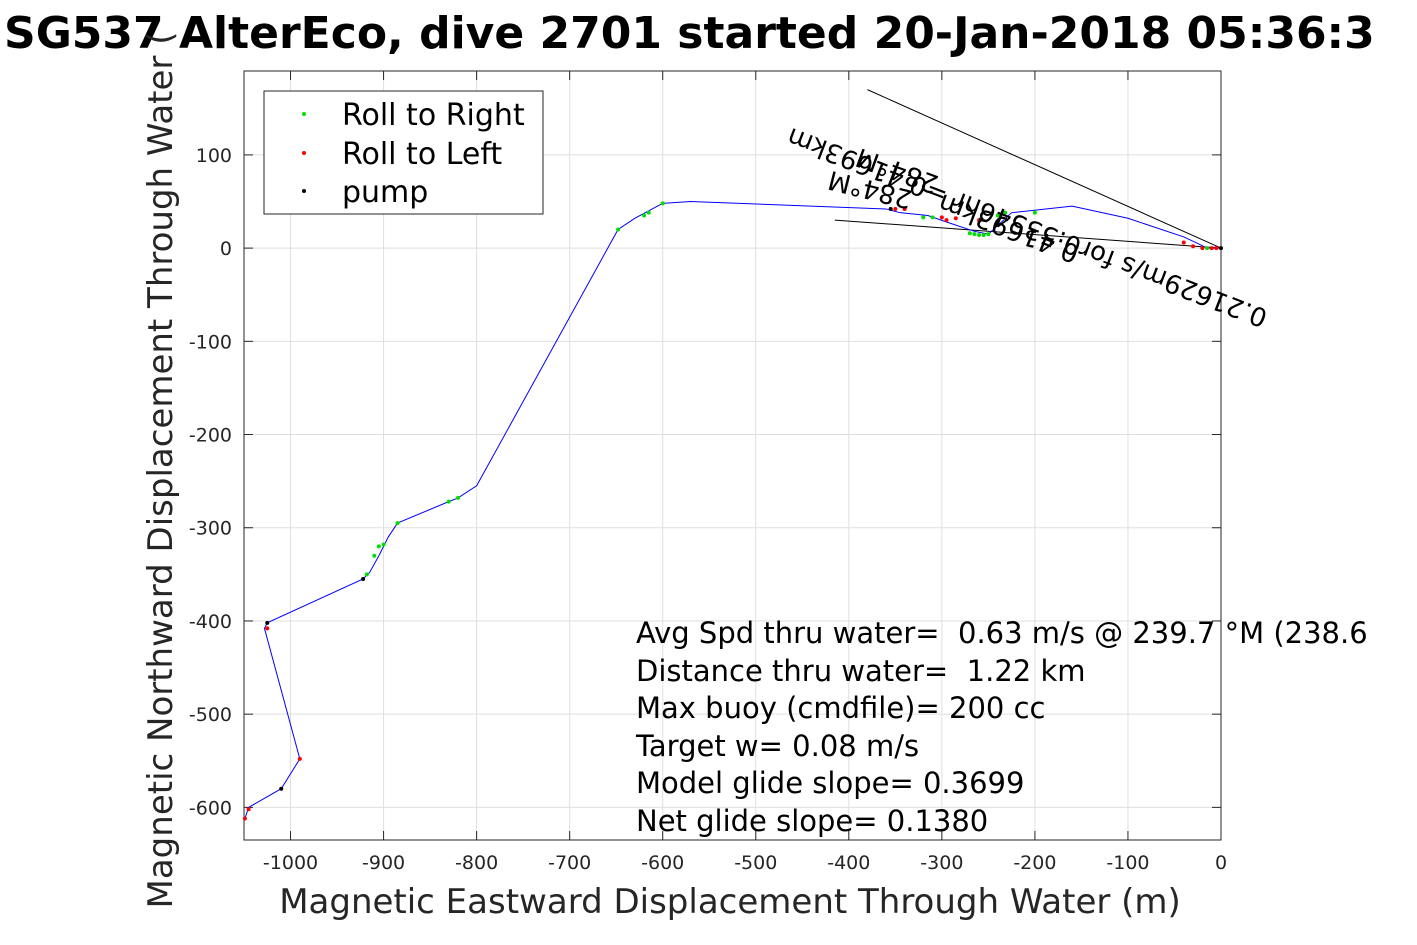 The width and height of the screenshot is (1417, 945). What do you see at coordinates (226, 249) in the screenshot?
I see `y-tick-label: 0` at bounding box center [226, 249].